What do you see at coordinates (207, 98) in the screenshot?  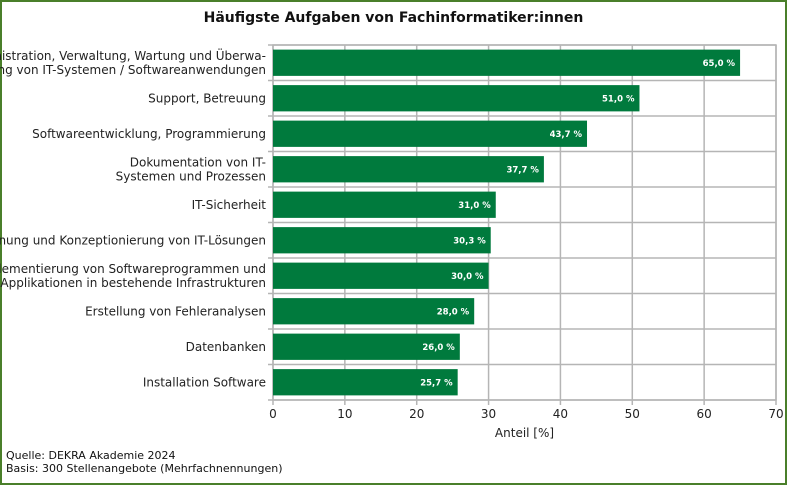 I see `y-category-label: Support, Betreuung` at bounding box center [207, 98].